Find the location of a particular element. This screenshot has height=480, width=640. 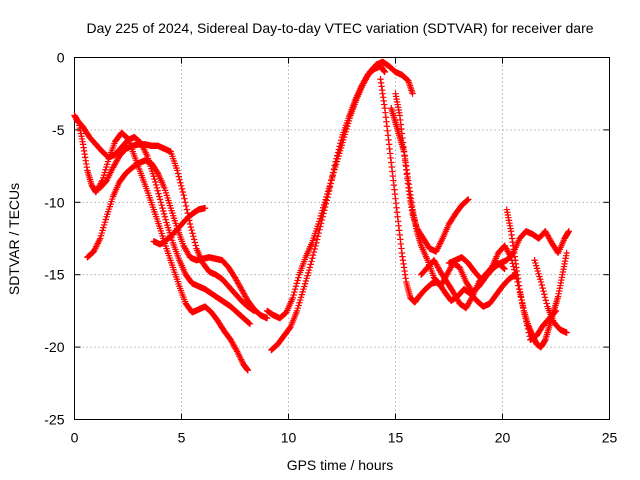

x-tick-label: 0 is located at coordinates (75, 438).